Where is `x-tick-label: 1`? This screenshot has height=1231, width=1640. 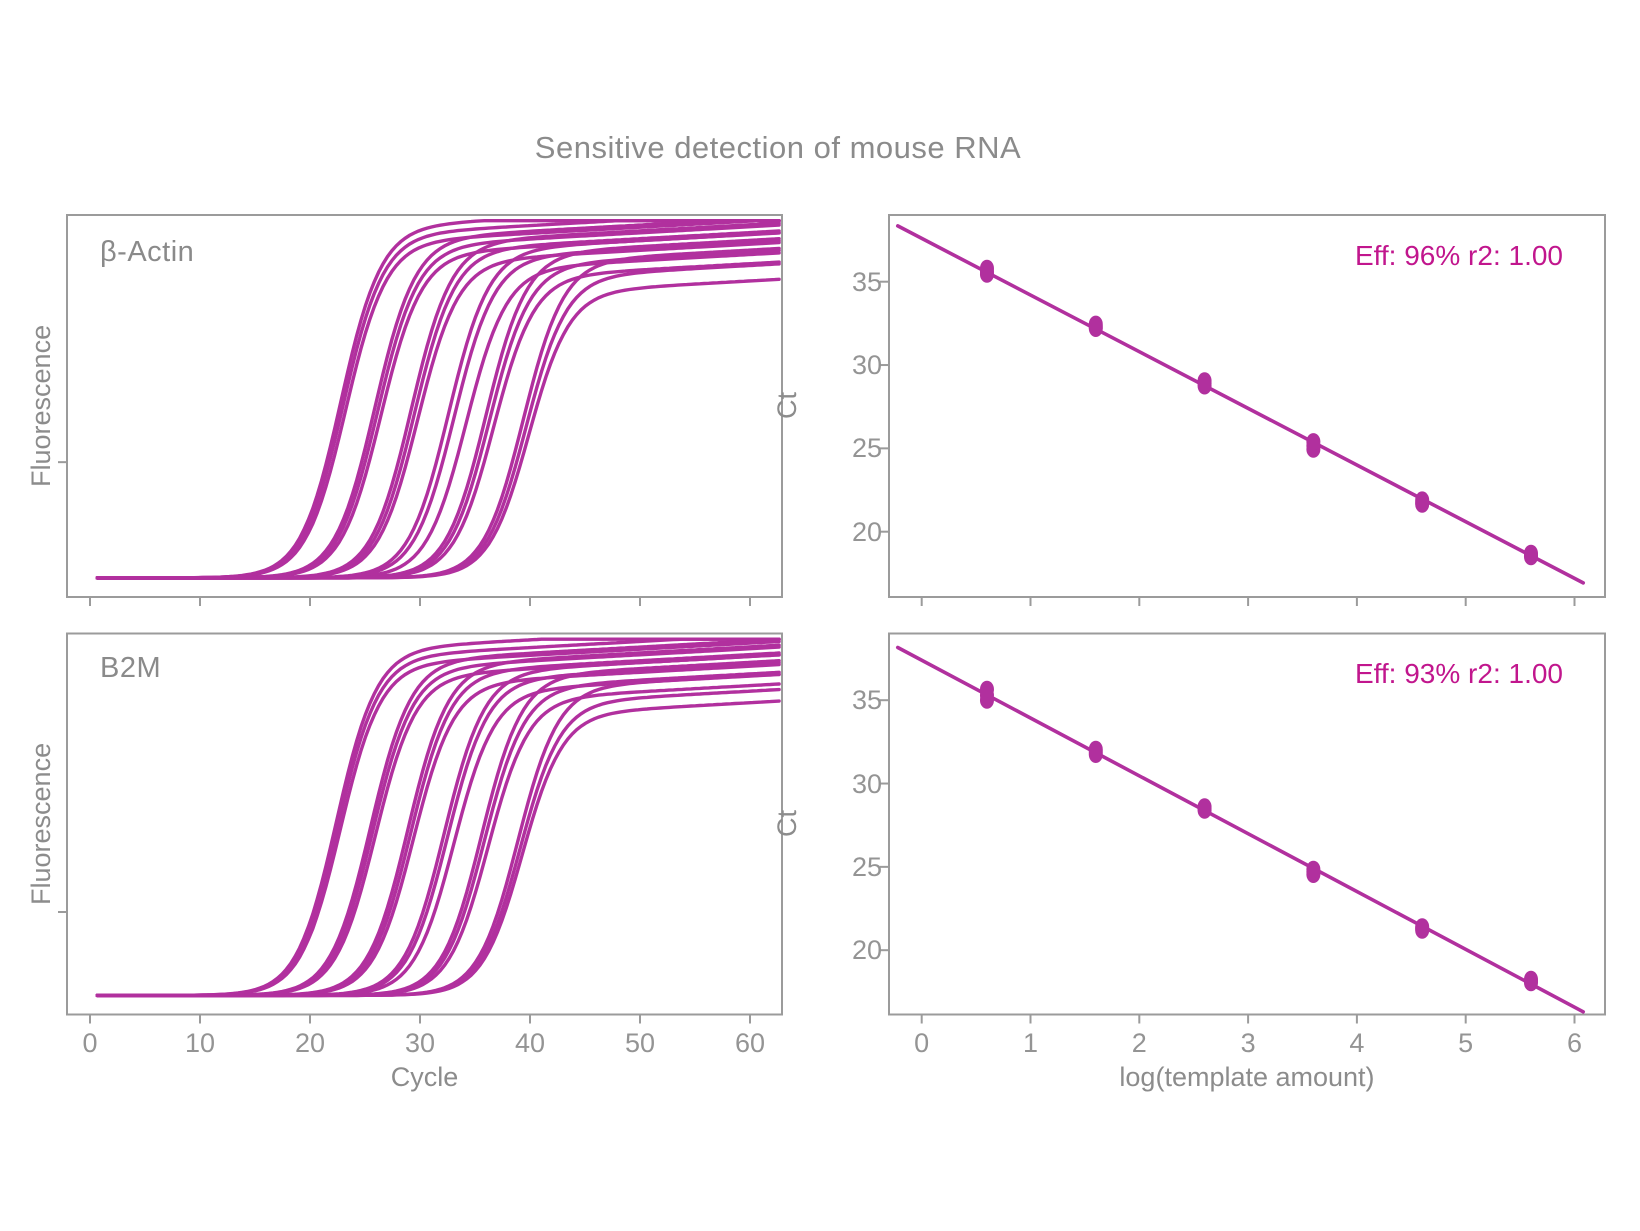
x-tick-label: 1 is located at coordinates (1030, 1042).